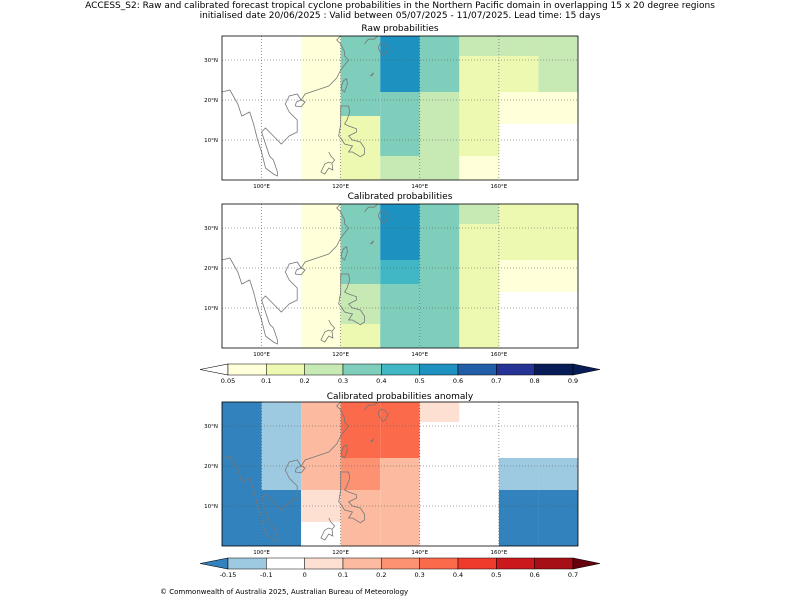  I want to click on colorbar-tick-label: -0.1, so click(266, 575).